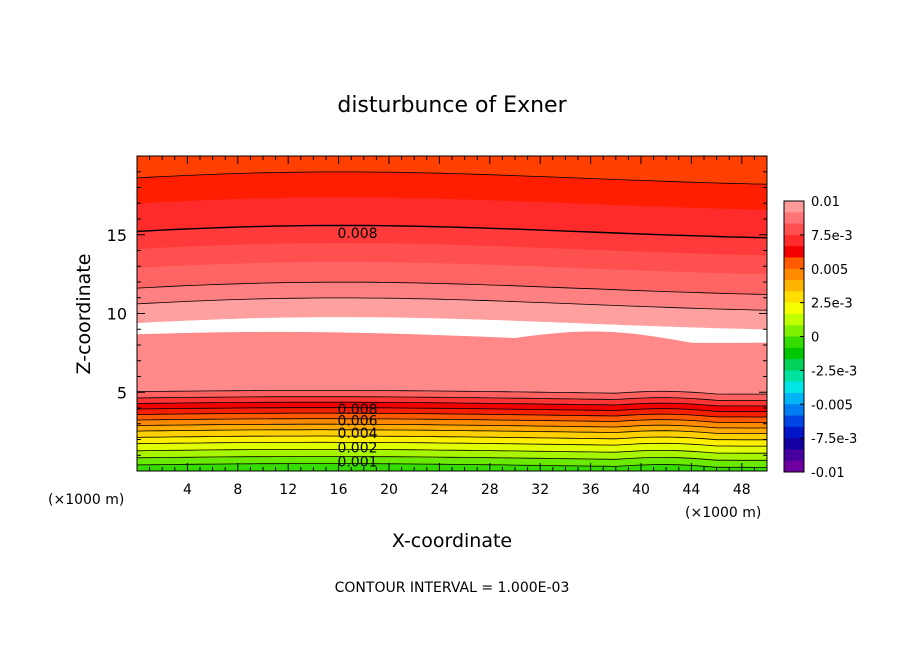 Image resolution: width=904 pixels, height=654 pixels. What do you see at coordinates (829, 270) in the screenshot?
I see `colorbar-label: 0.005` at bounding box center [829, 270].